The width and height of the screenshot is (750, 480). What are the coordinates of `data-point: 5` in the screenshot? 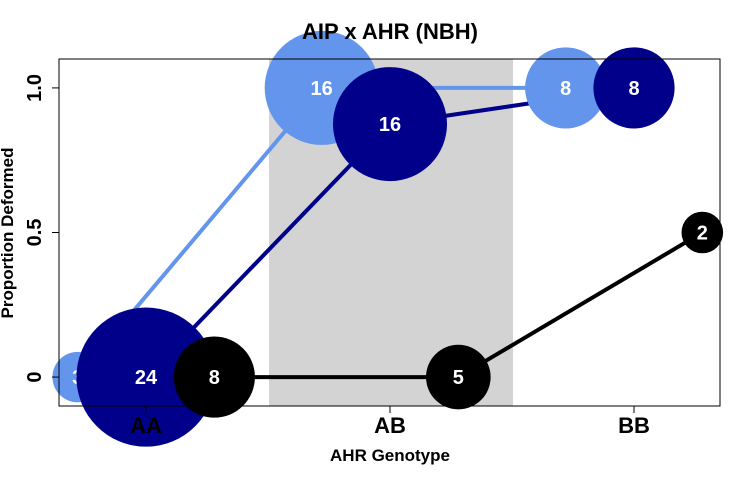 It's located at (458, 377).